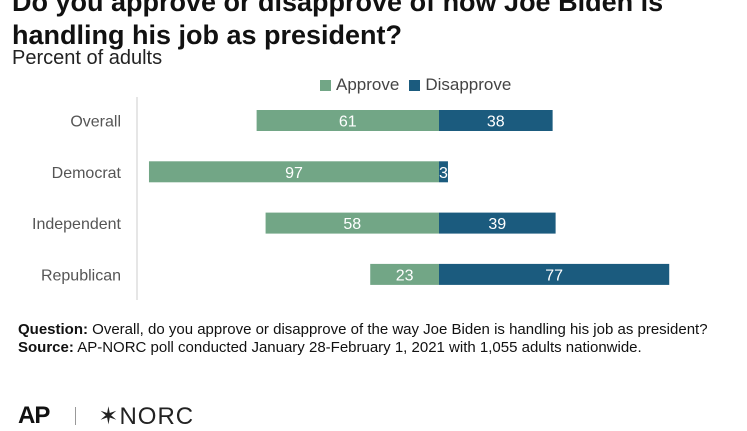 The width and height of the screenshot is (747, 431). I want to click on bar-approve-overall, so click(347, 120).